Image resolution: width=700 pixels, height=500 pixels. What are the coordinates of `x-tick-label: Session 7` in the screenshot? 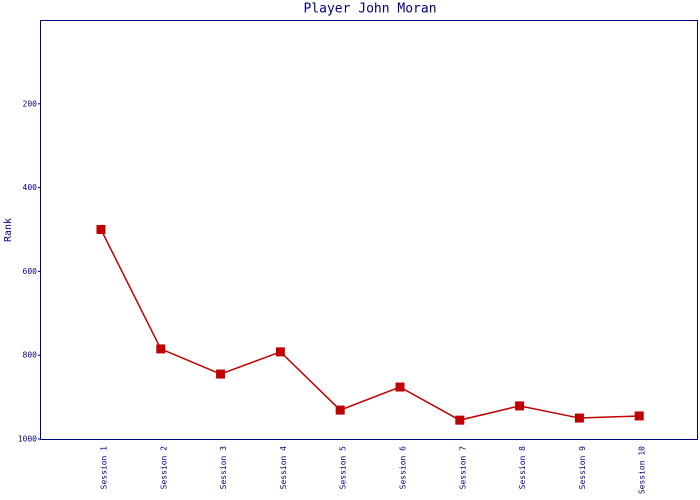 It's located at (462, 468).